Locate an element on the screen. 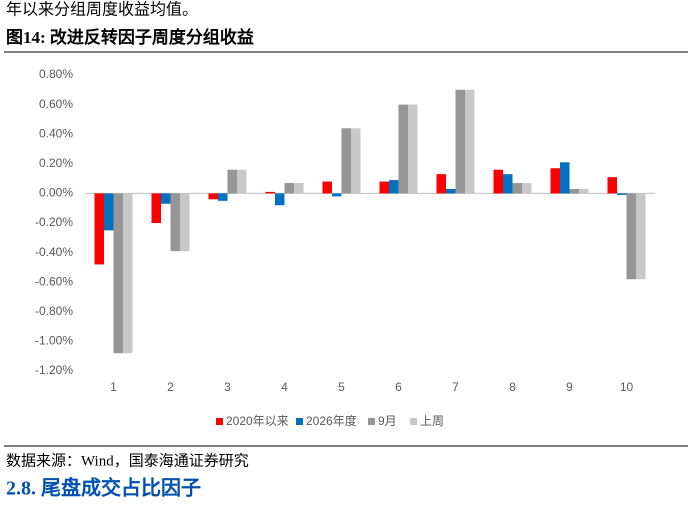 The image size is (692, 518). y-tick-label: -1.20% is located at coordinates (54, 370).